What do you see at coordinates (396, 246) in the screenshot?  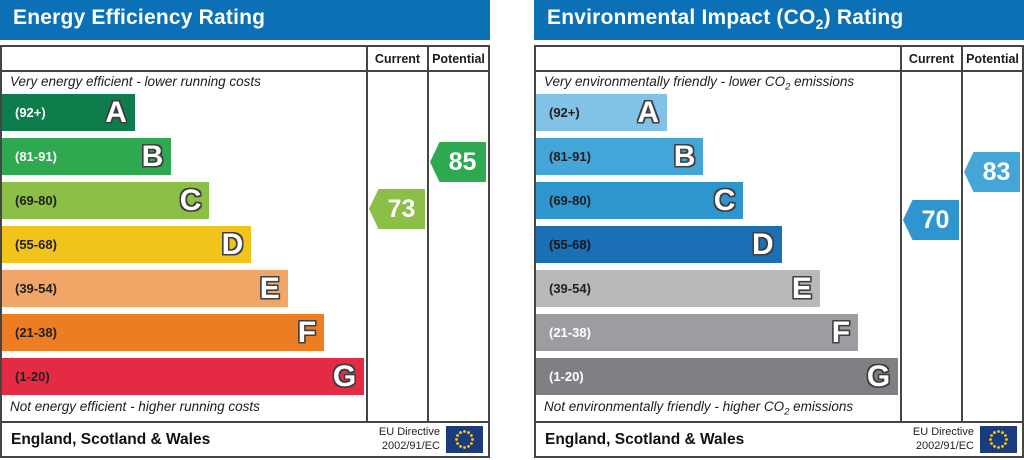 I see `current-column: 73` at bounding box center [396, 246].